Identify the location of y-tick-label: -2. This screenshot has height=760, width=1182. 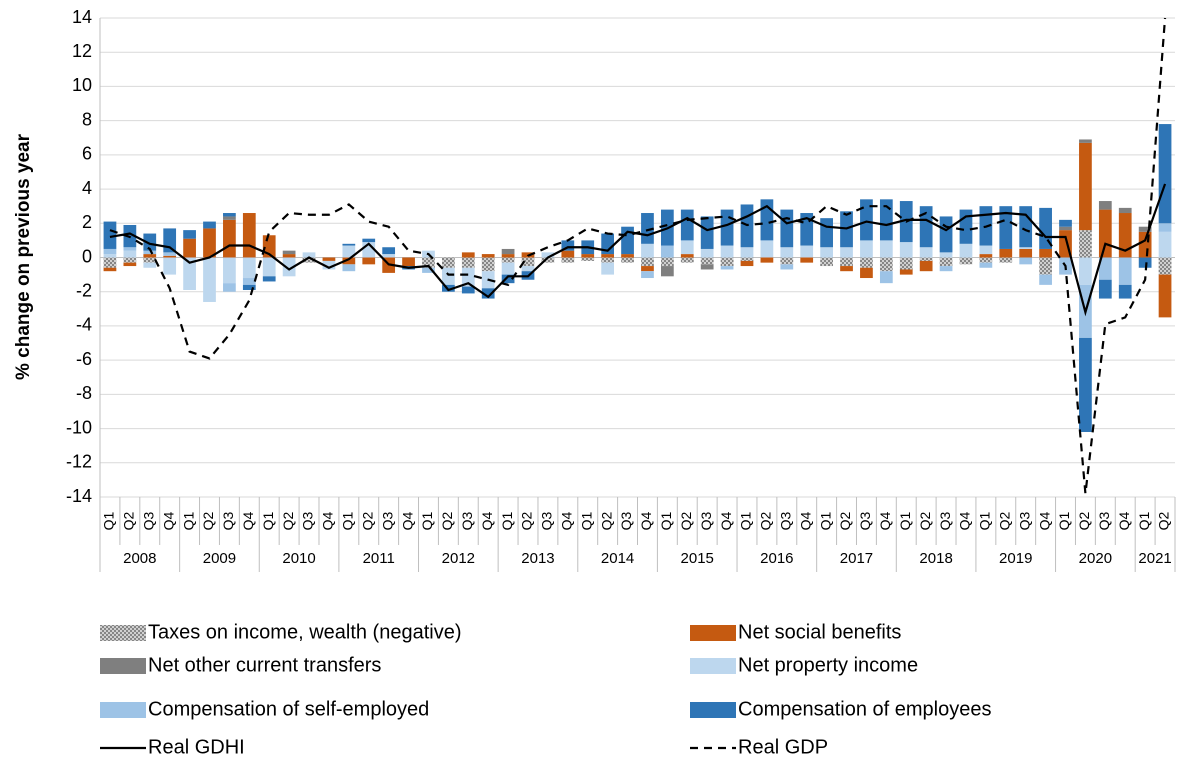
(84, 290).